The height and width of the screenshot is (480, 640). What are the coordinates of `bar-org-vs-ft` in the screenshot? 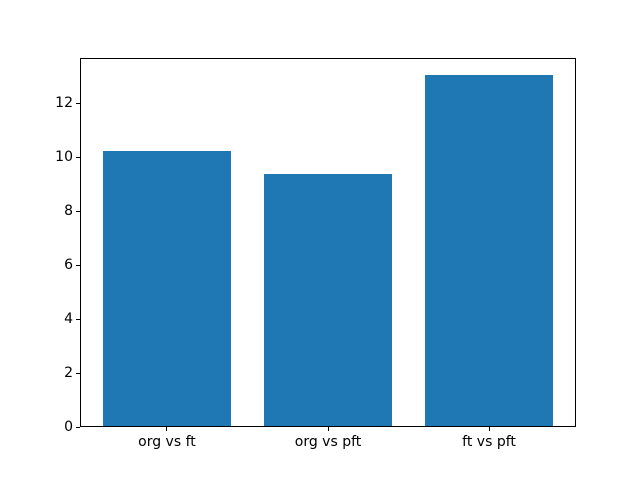 It's located at (167, 288).